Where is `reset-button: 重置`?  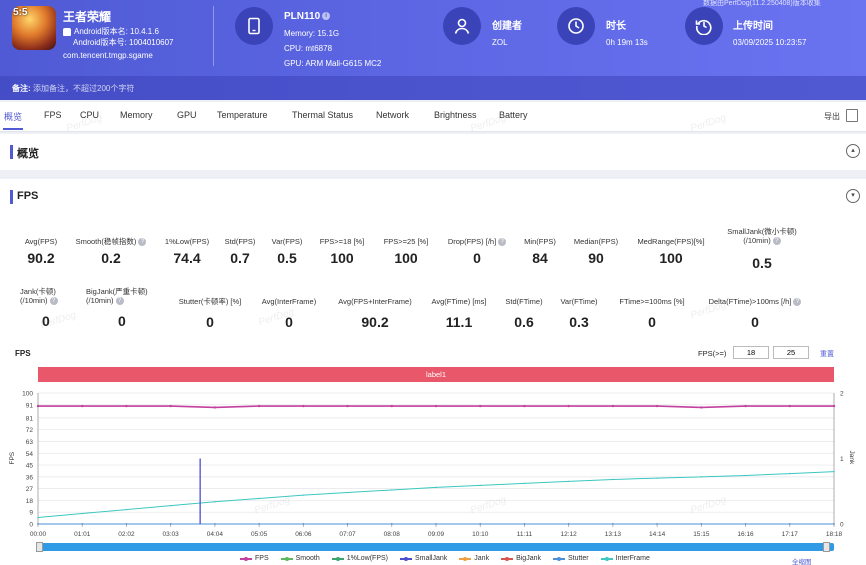 reset-button: 重置 is located at coordinates (827, 354).